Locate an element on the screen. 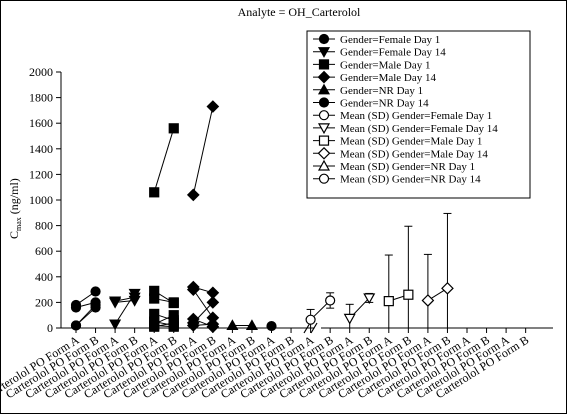  legend-label: Mean (SD) Gender=Female Day 1 is located at coordinates (416, 116).